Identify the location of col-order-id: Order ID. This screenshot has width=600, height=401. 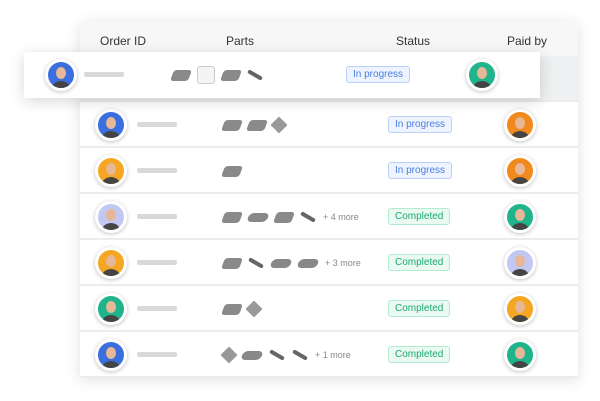
(123, 41).